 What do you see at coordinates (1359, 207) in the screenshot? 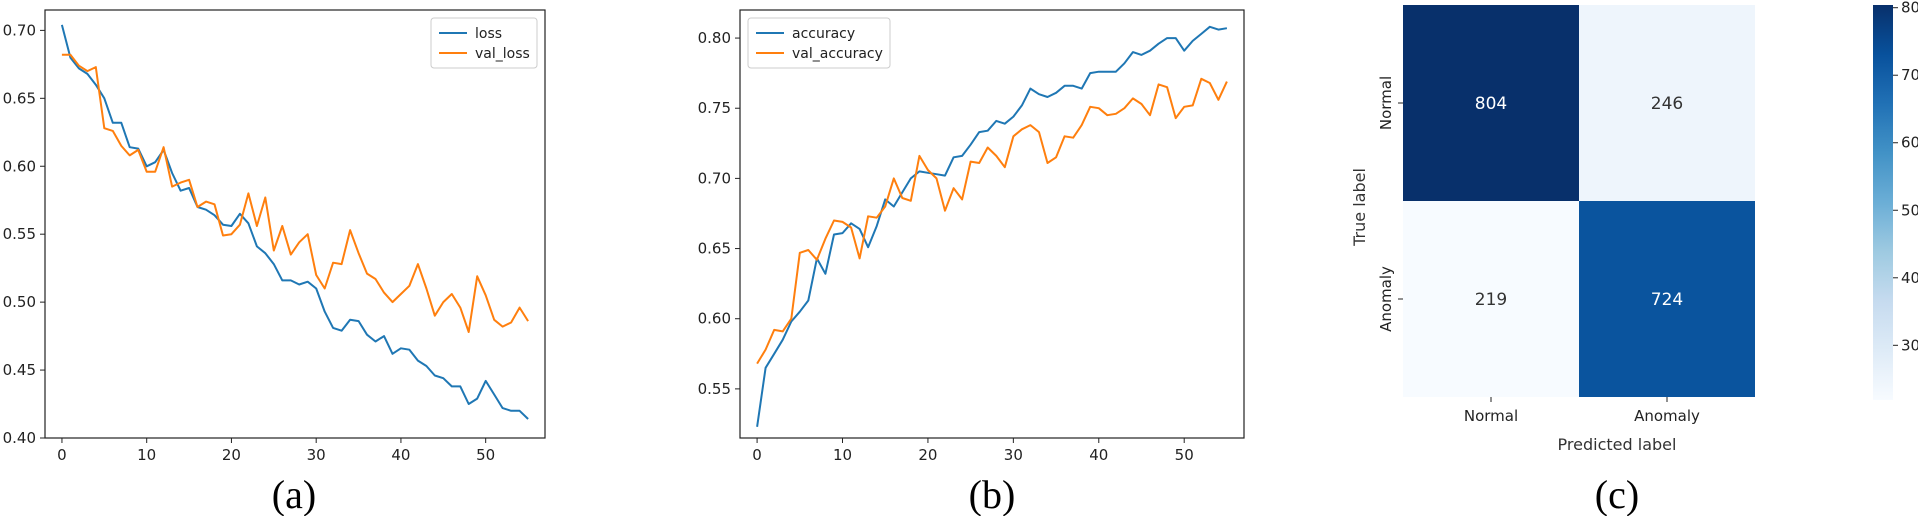
I see `heatmap-ylabel: True label` at bounding box center [1359, 207].